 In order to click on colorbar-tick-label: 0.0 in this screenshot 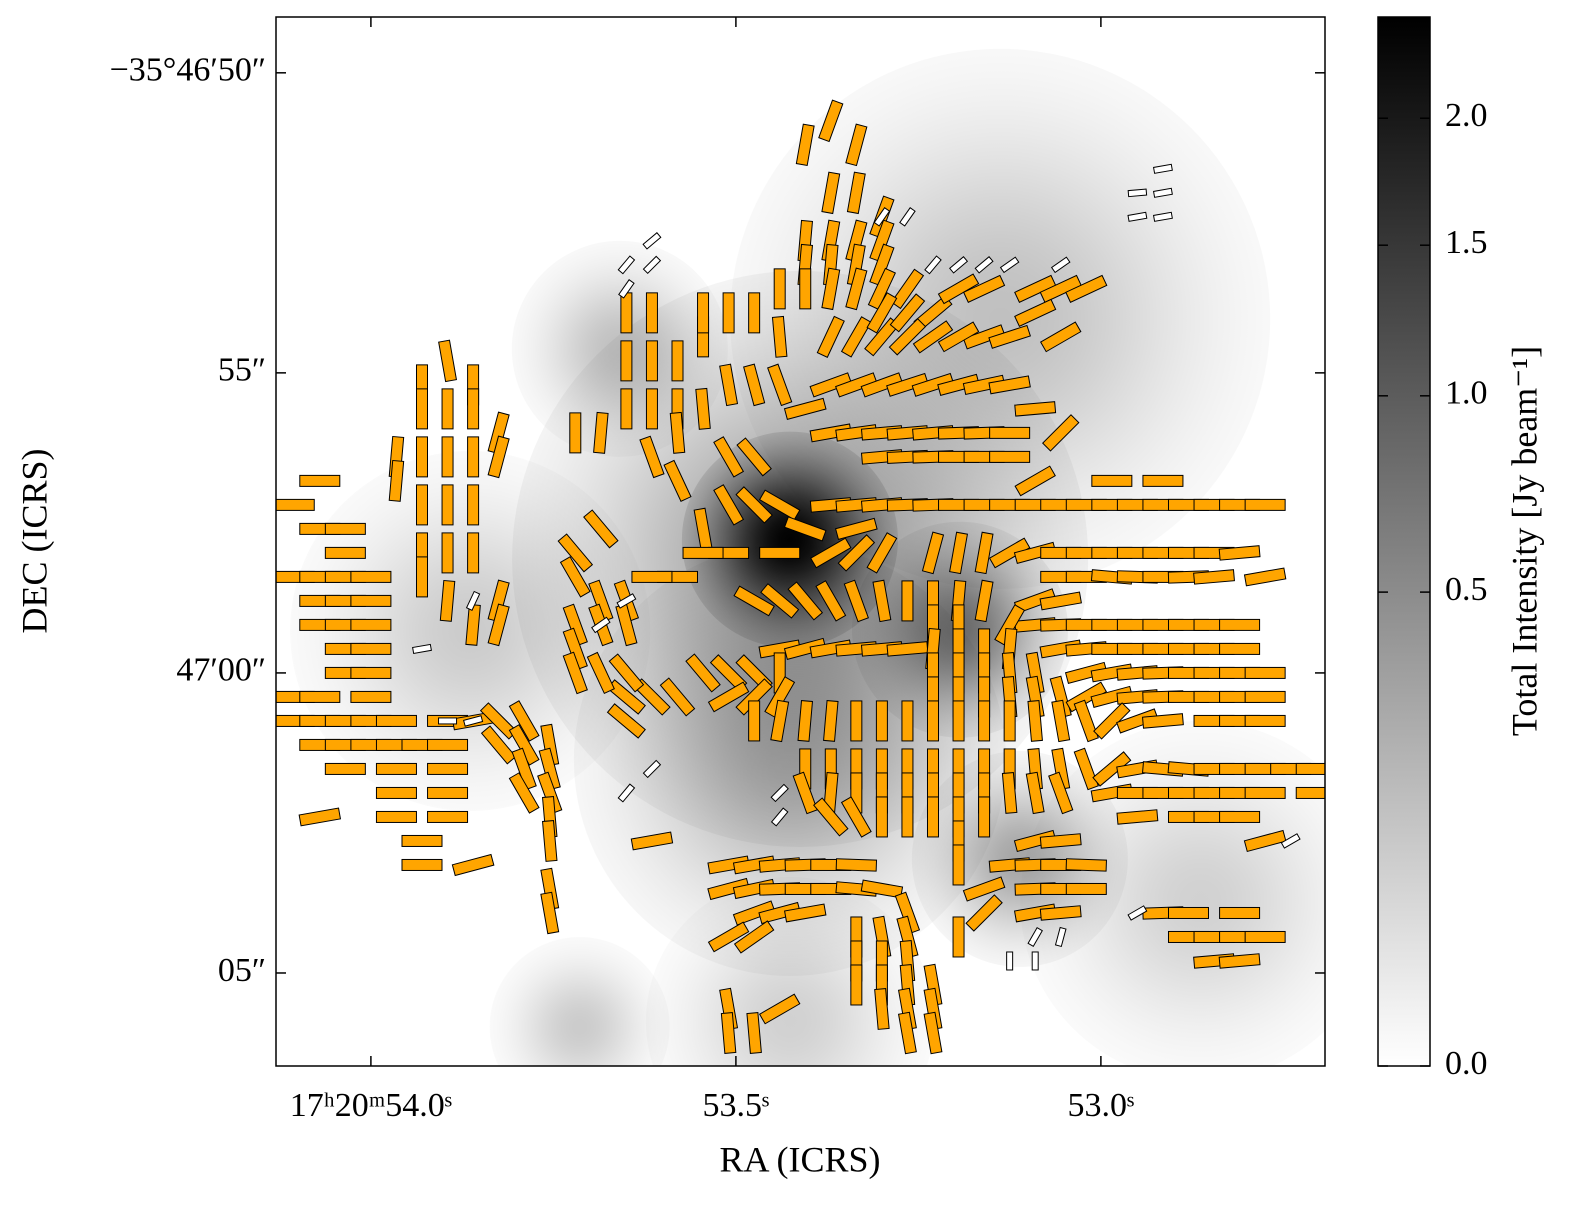, I will do `click(1466, 1063)`.